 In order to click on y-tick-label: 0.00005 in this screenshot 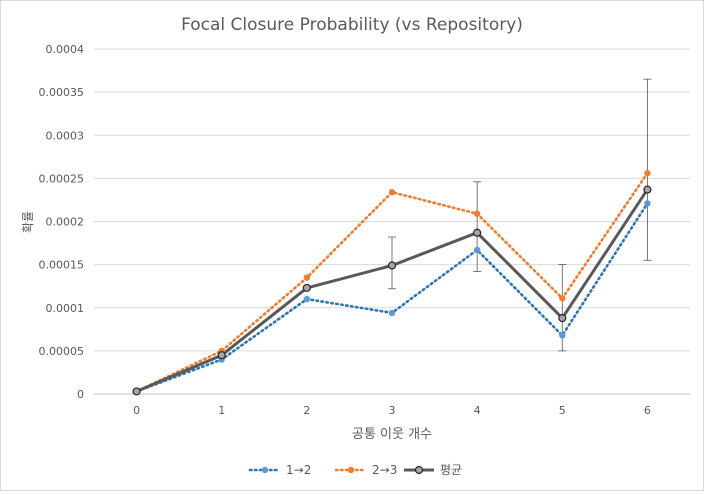, I will do `click(62, 351)`.